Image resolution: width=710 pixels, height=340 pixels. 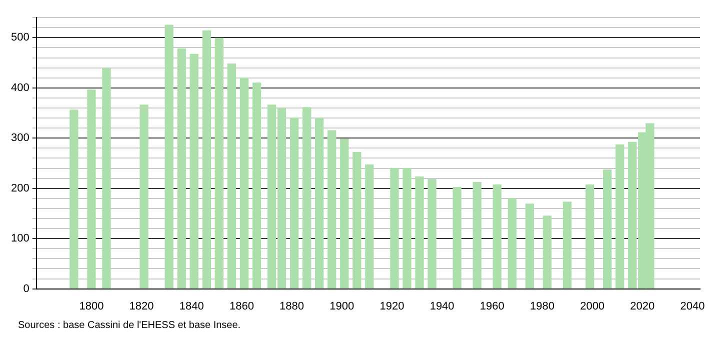 What do you see at coordinates (20, 88) in the screenshot?
I see `y-tick-label: 400` at bounding box center [20, 88].